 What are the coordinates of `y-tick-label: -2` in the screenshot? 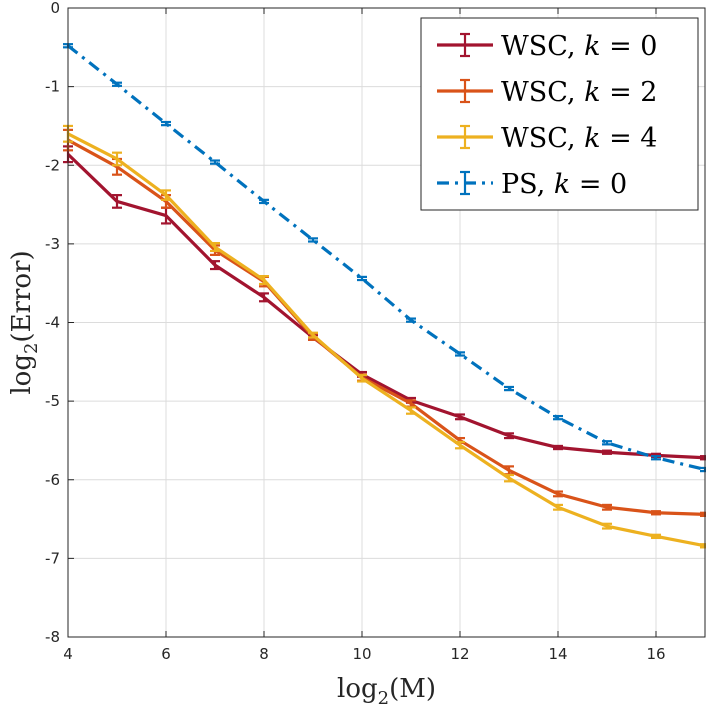 It's located at (52, 165).